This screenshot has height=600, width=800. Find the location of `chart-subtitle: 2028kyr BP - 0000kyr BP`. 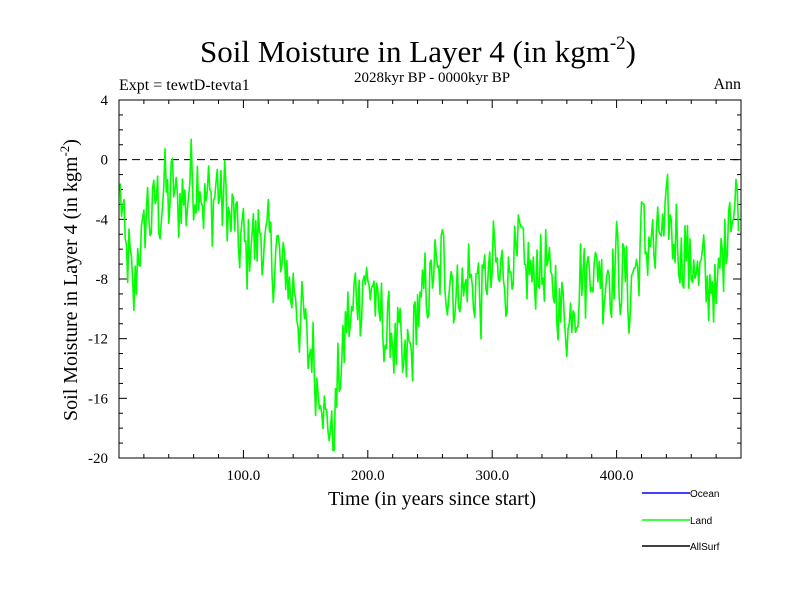

chart-subtitle: 2028kyr BP - 0000kyr BP is located at coordinates (432, 78).